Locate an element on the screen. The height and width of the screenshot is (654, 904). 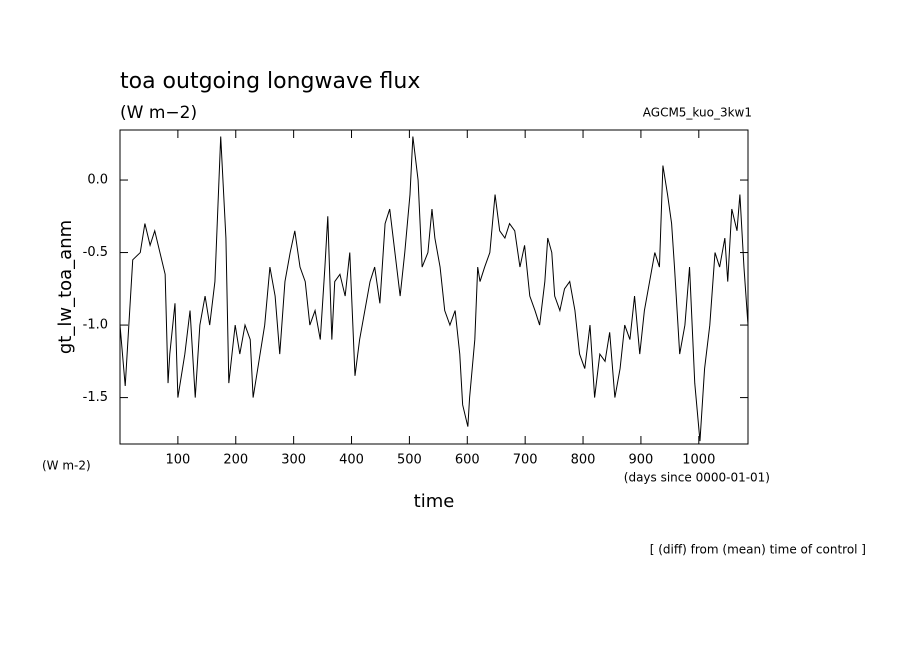
y-tick-label: -0.5 is located at coordinates (95, 252).